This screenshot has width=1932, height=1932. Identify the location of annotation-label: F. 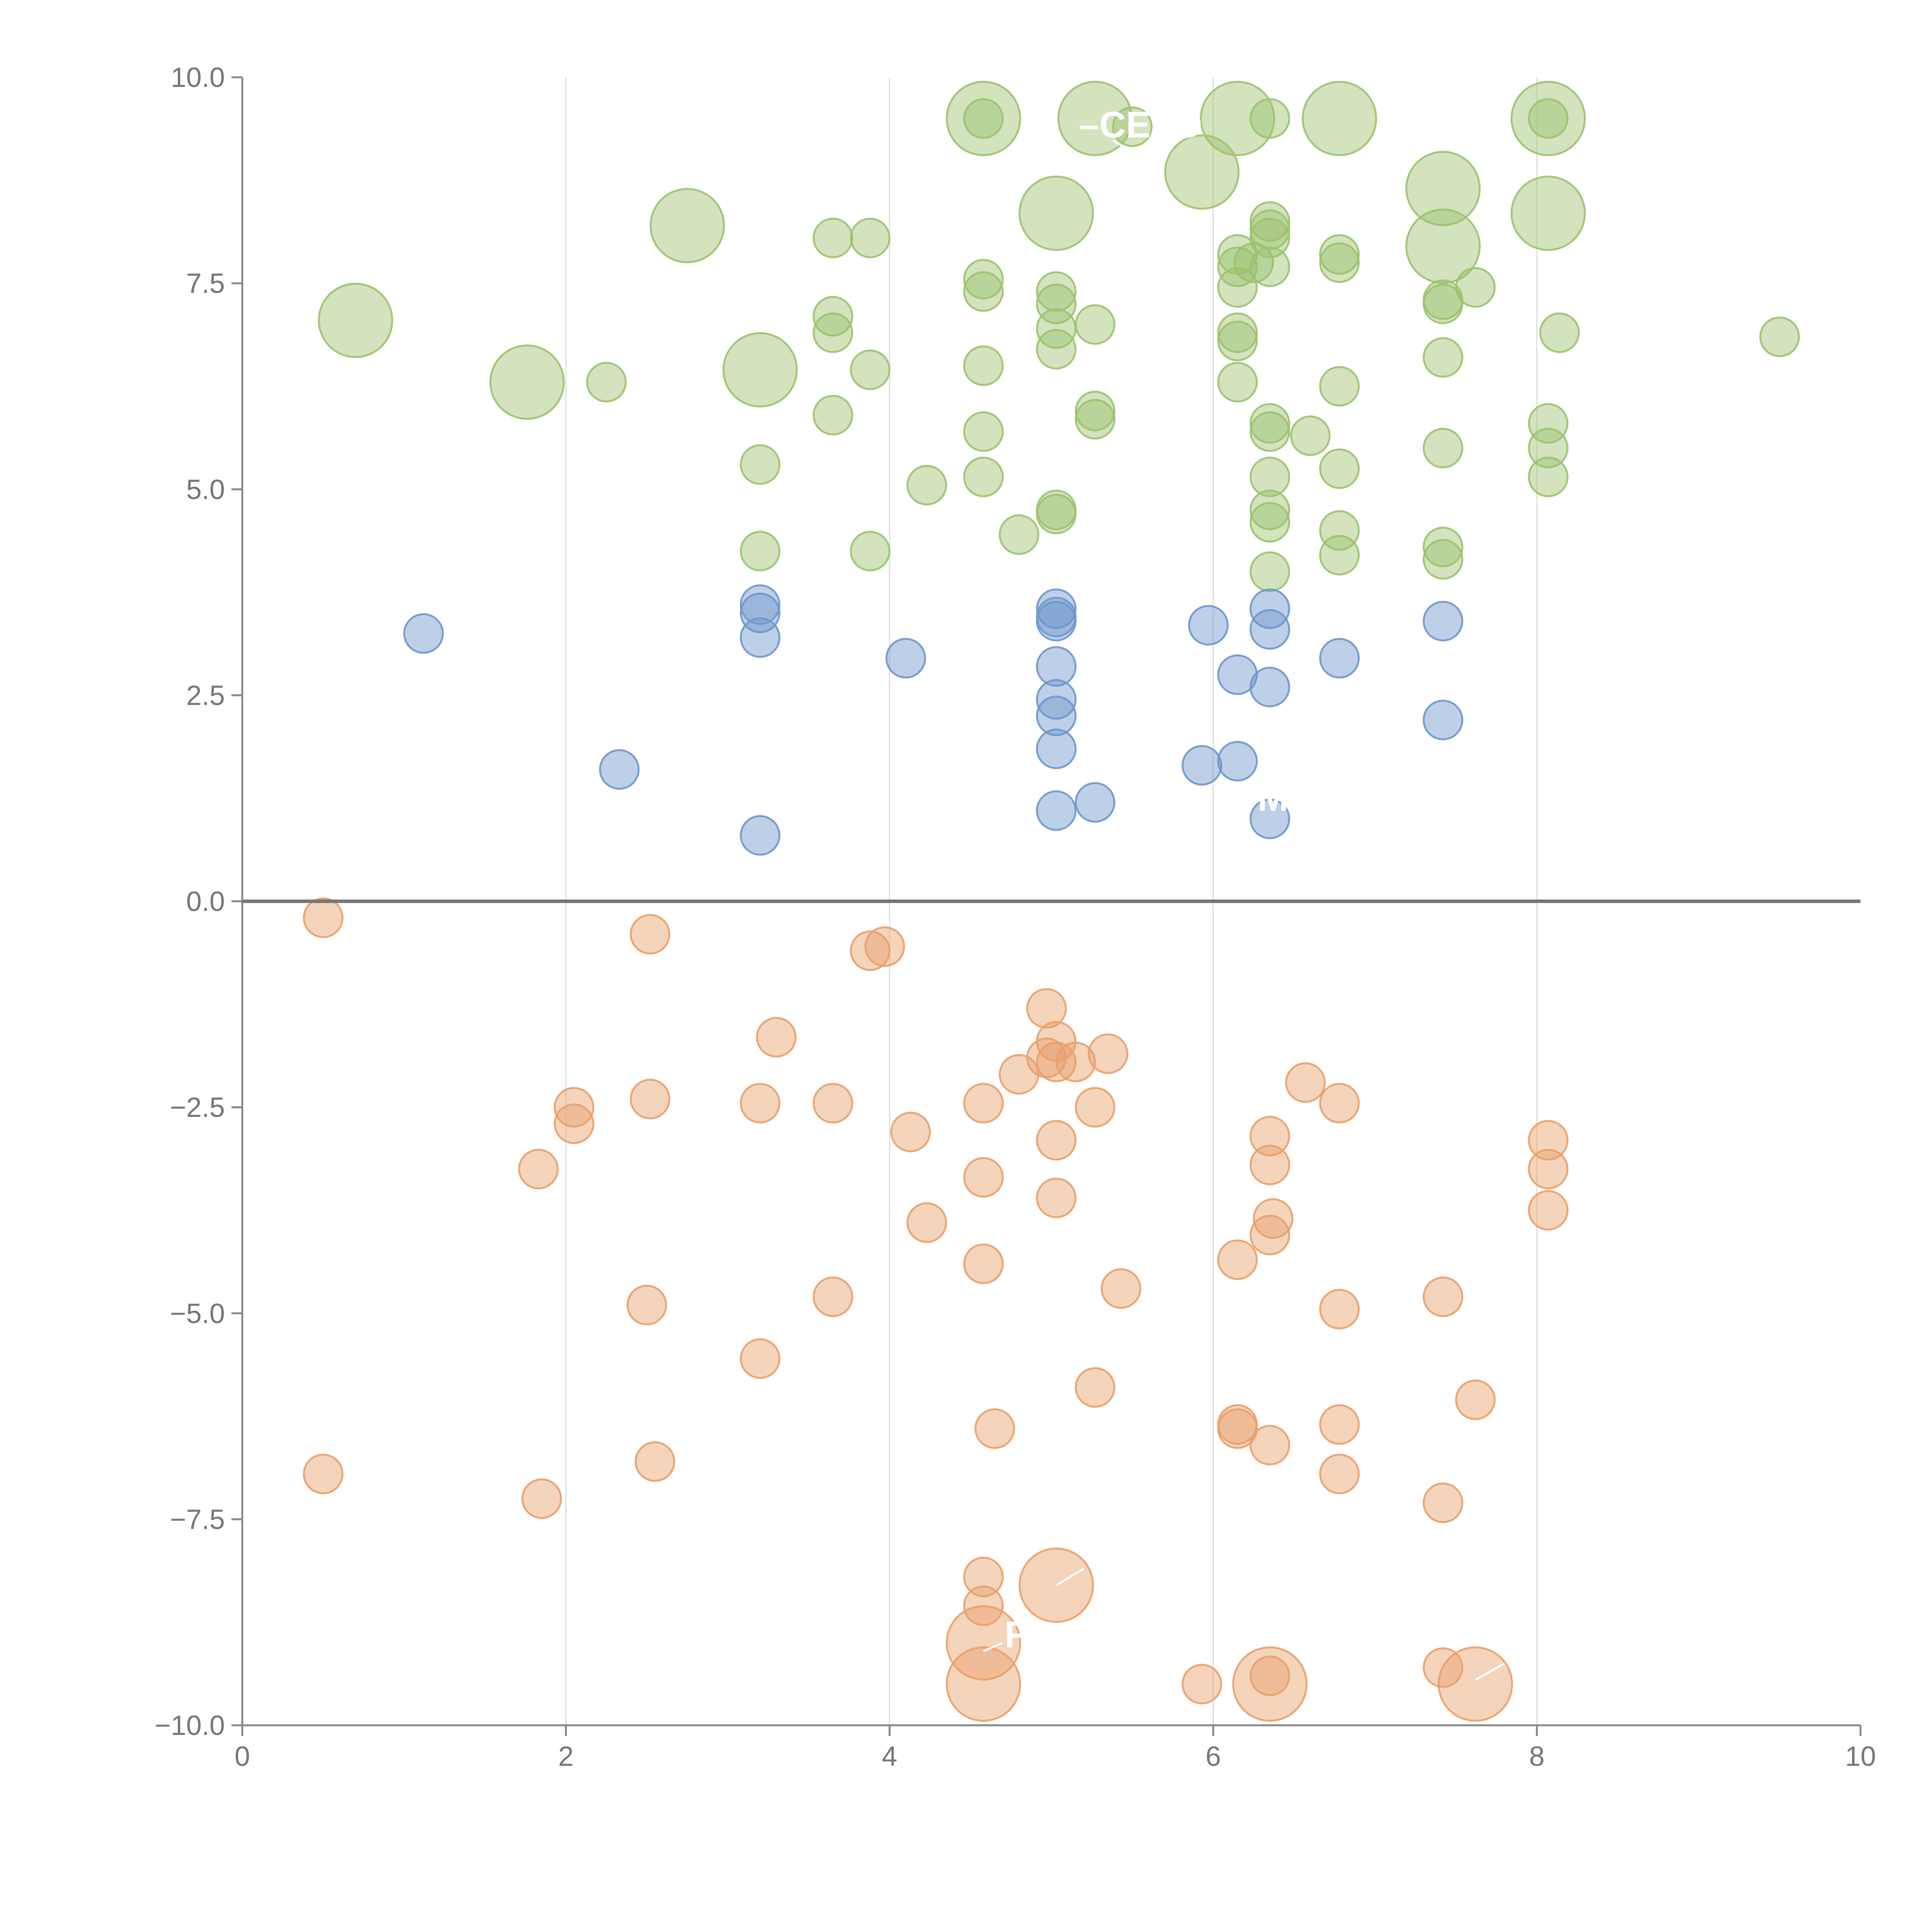
(1016, 1634).